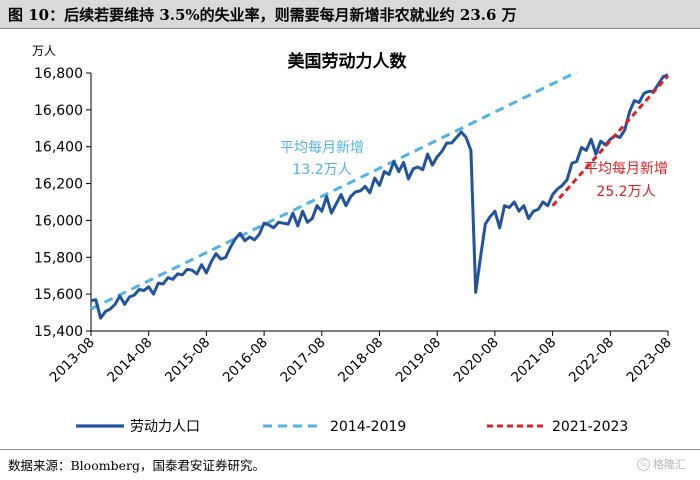 The image size is (700, 480). What do you see at coordinates (590, 427) in the screenshot?
I see `legend-label-2021-2023: 2021-2023` at bounding box center [590, 427].